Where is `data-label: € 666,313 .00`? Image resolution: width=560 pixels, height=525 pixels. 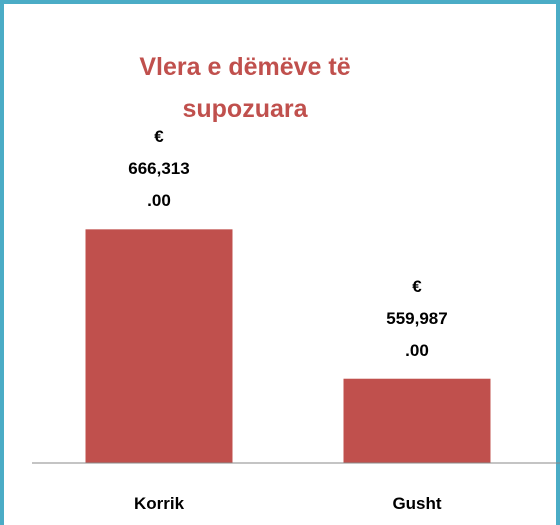
data-label: € 666,313 .00 is located at coordinates (159, 169).